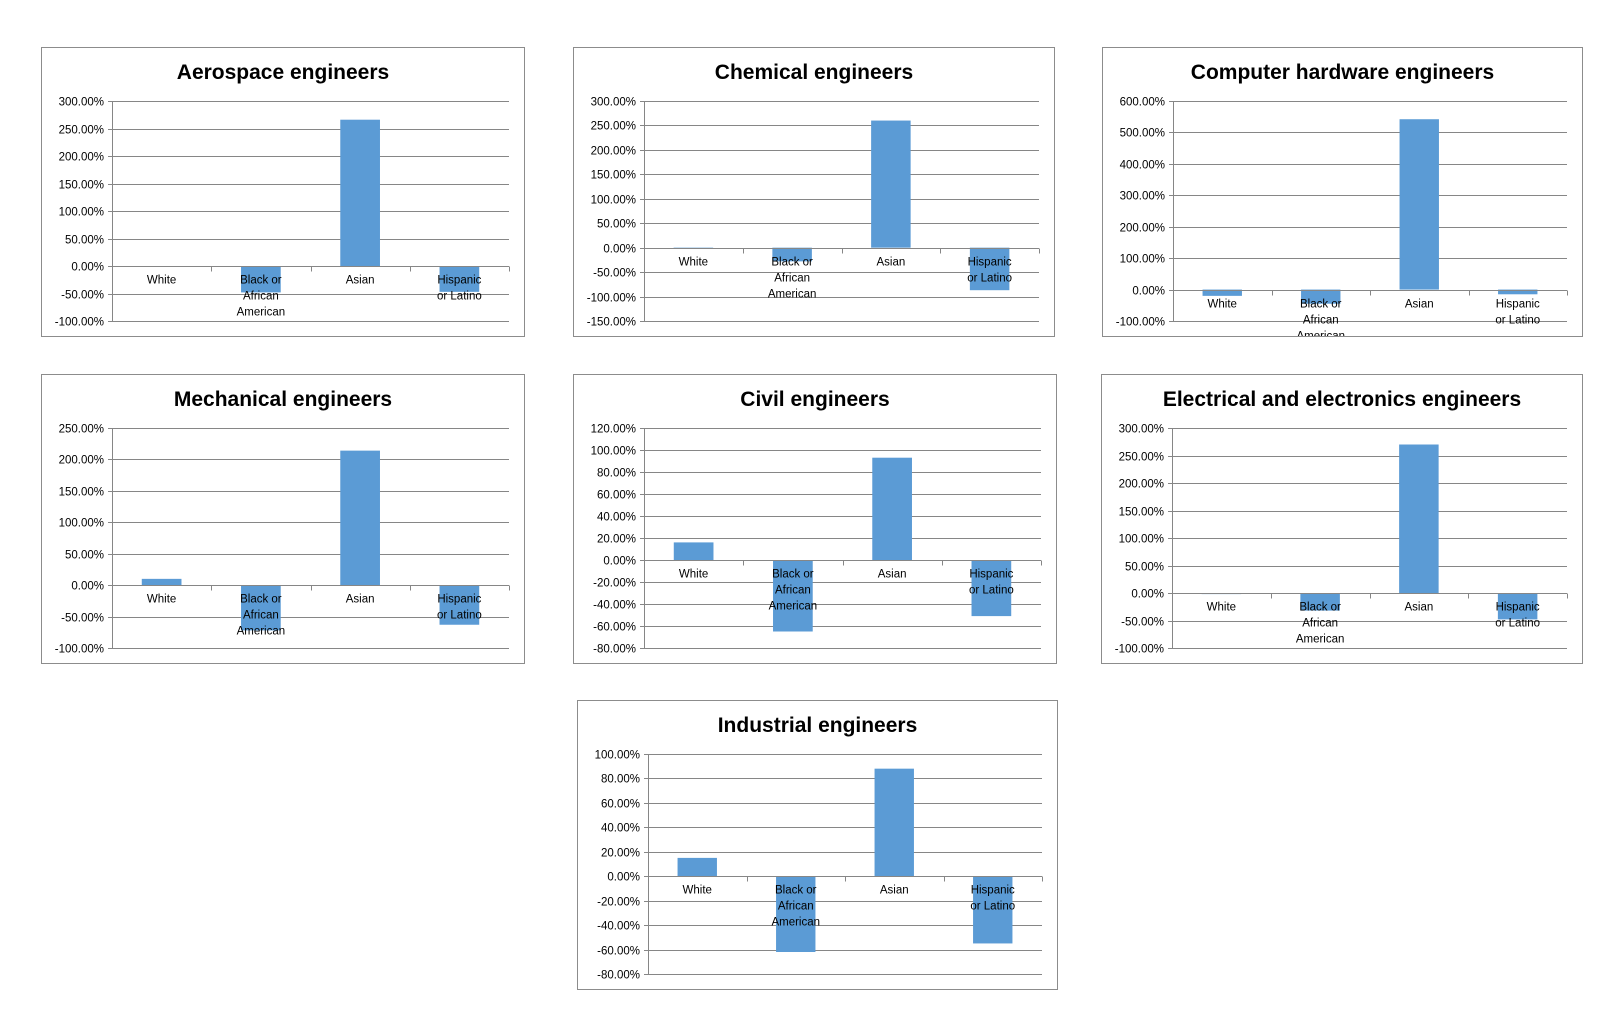 This screenshot has height=1035, width=1614. What do you see at coordinates (1342, 72) in the screenshot?
I see `chart-title: Computer hardware engineers` at bounding box center [1342, 72].